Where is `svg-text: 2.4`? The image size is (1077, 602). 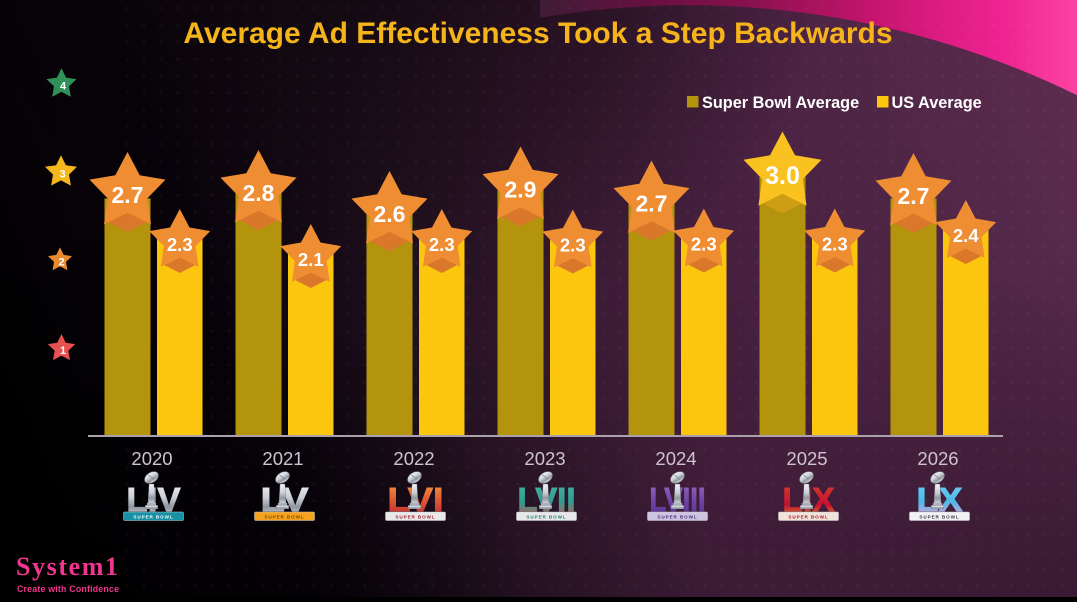 svg-text: 2.4 is located at coordinates (966, 235).